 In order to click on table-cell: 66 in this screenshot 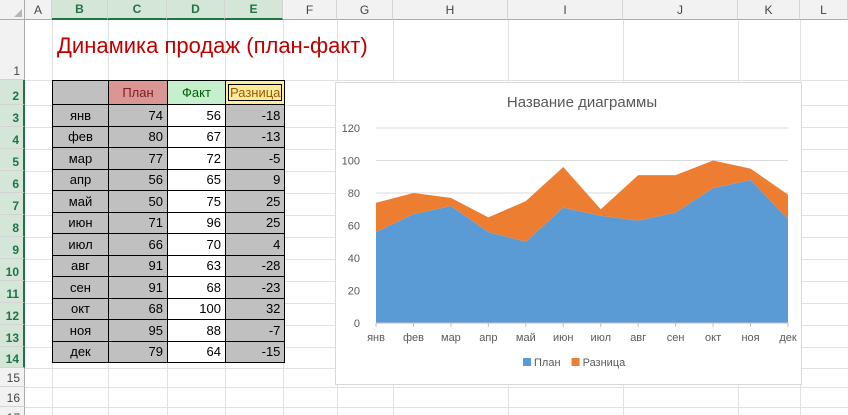, I will do `click(138, 244)`.